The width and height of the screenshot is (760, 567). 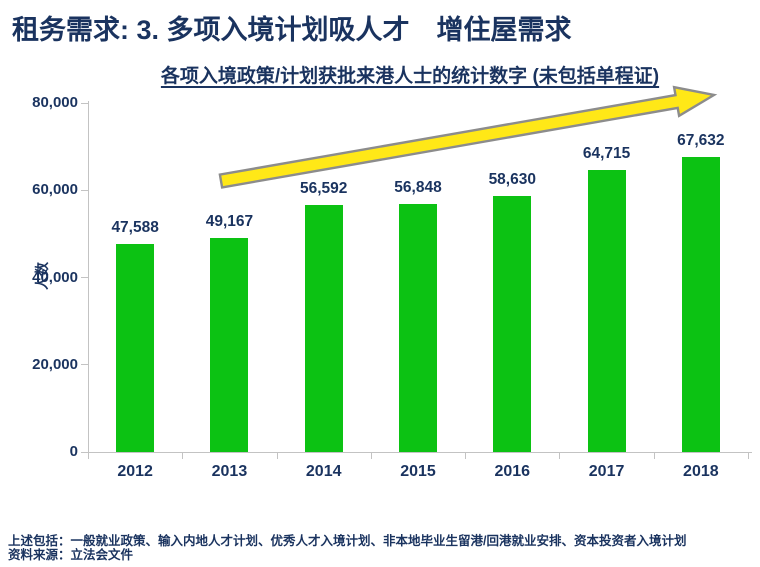 What do you see at coordinates (71, 555) in the screenshot?
I see `source-note: 资料来源：立法会文件` at bounding box center [71, 555].